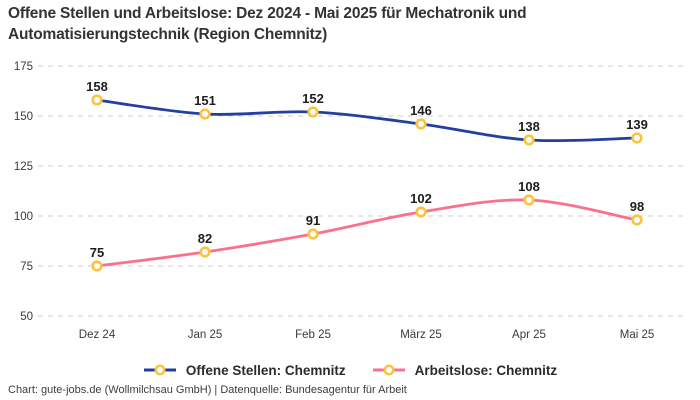 Image resolution: width=700 pixels, height=400 pixels. What do you see at coordinates (637, 124) in the screenshot?
I see `value-label: 139` at bounding box center [637, 124].